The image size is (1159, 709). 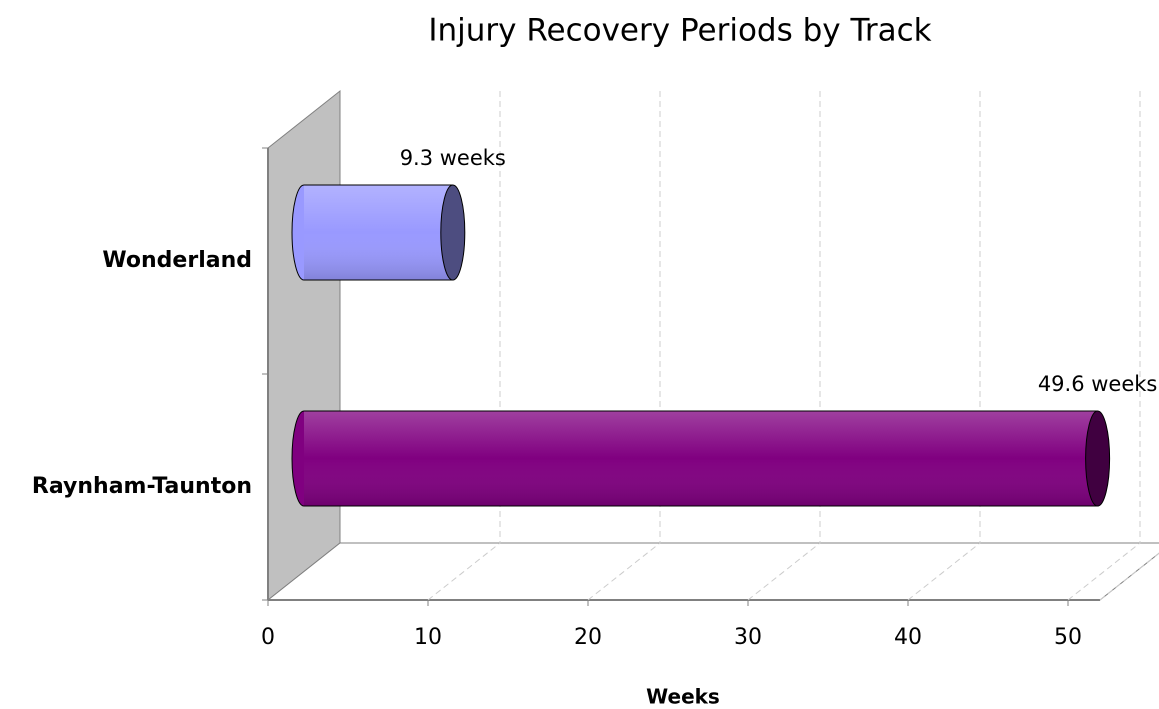 What do you see at coordinates (712, 571) in the screenshot?
I see `floor` at bounding box center [712, 571].